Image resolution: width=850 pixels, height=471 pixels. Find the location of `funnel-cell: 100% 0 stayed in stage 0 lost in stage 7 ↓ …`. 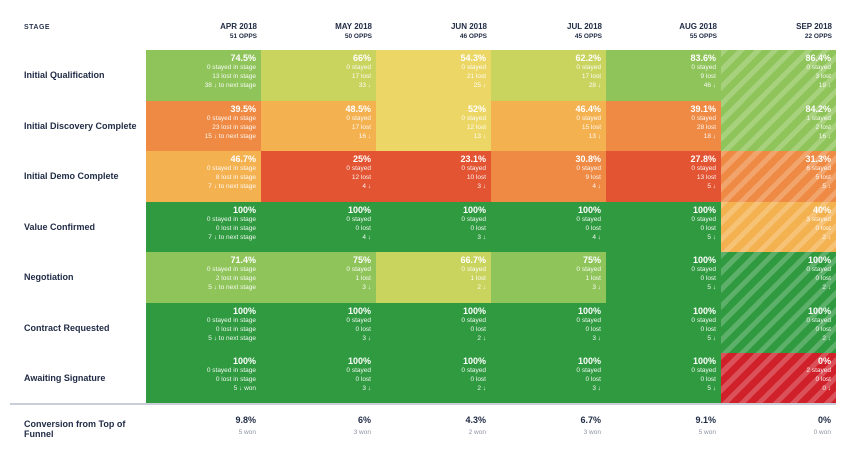

funnel-cell: 100% 0 stayed in stage 0 lost in stage 7 ↓ … is located at coordinates (203, 226).